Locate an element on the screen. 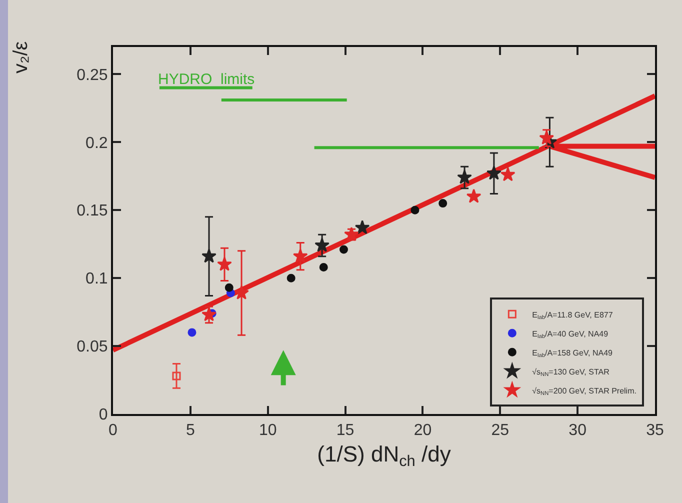 Image resolution: width=682 pixels, height=503 pixels. x-tick-label: 5 is located at coordinates (190, 431).